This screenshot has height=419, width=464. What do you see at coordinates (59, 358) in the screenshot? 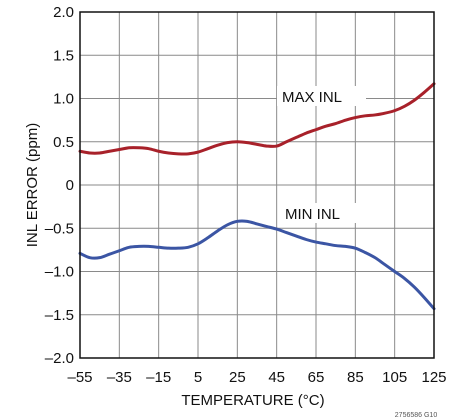
I see `y-tick-label: –2.0` at bounding box center [59, 358].